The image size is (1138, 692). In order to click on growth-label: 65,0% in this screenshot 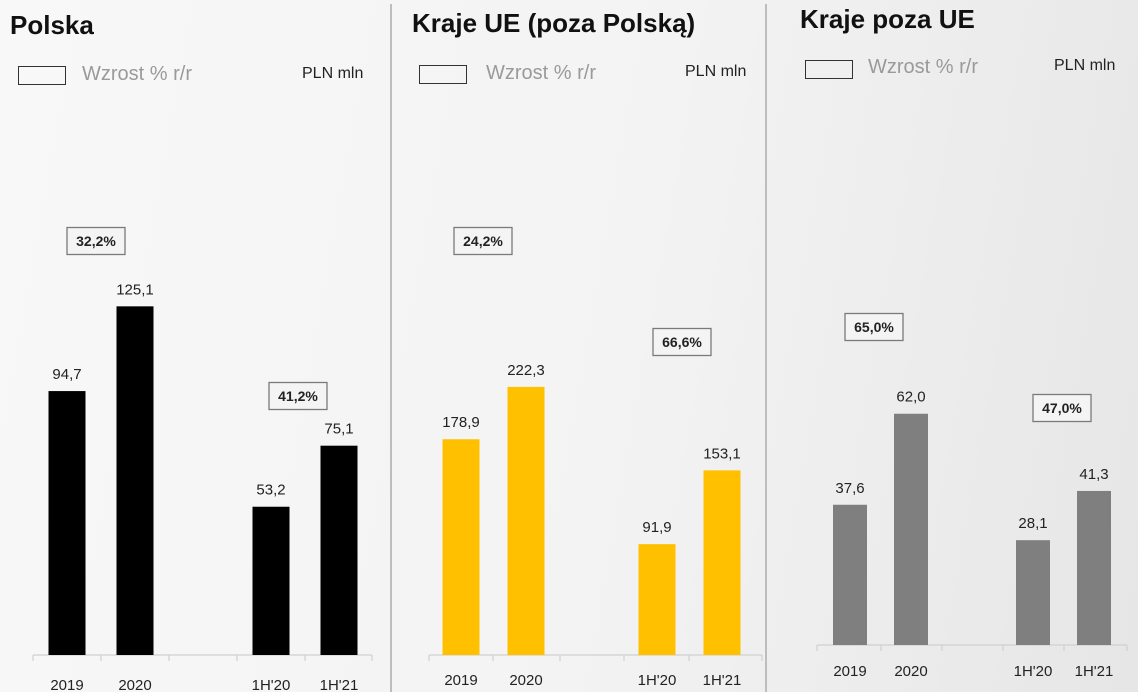, I will do `click(874, 327)`.